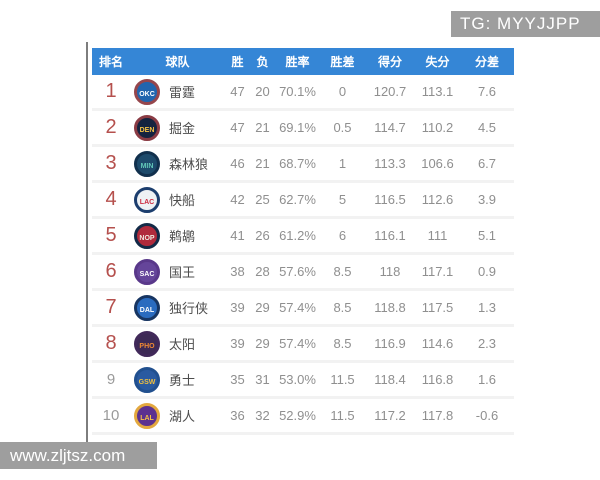  What do you see at coordinates (237, 163) in the screenshot?
I see `wins-cell: 46` at bounding box center [237, 163].